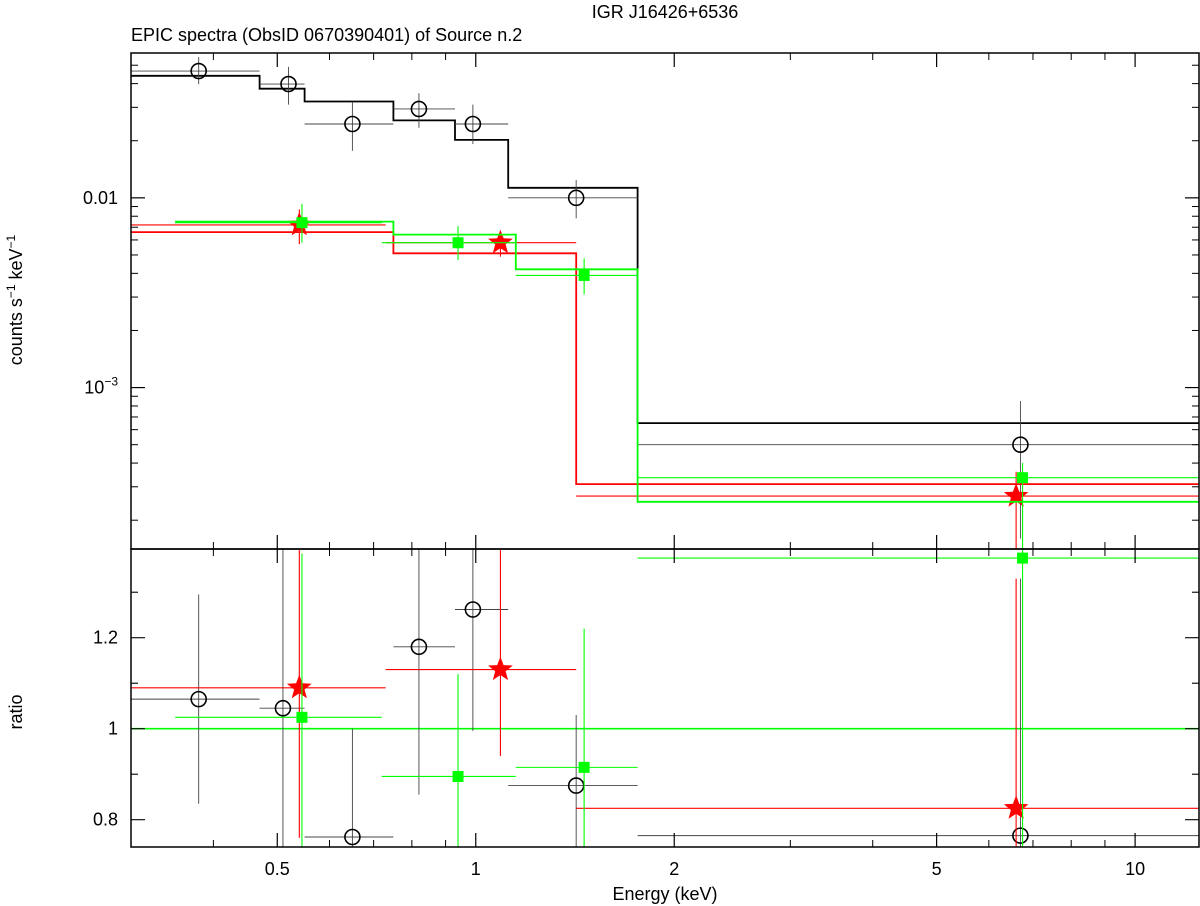  I want to click on y-tick-label: 1.2, so click(105, 638).